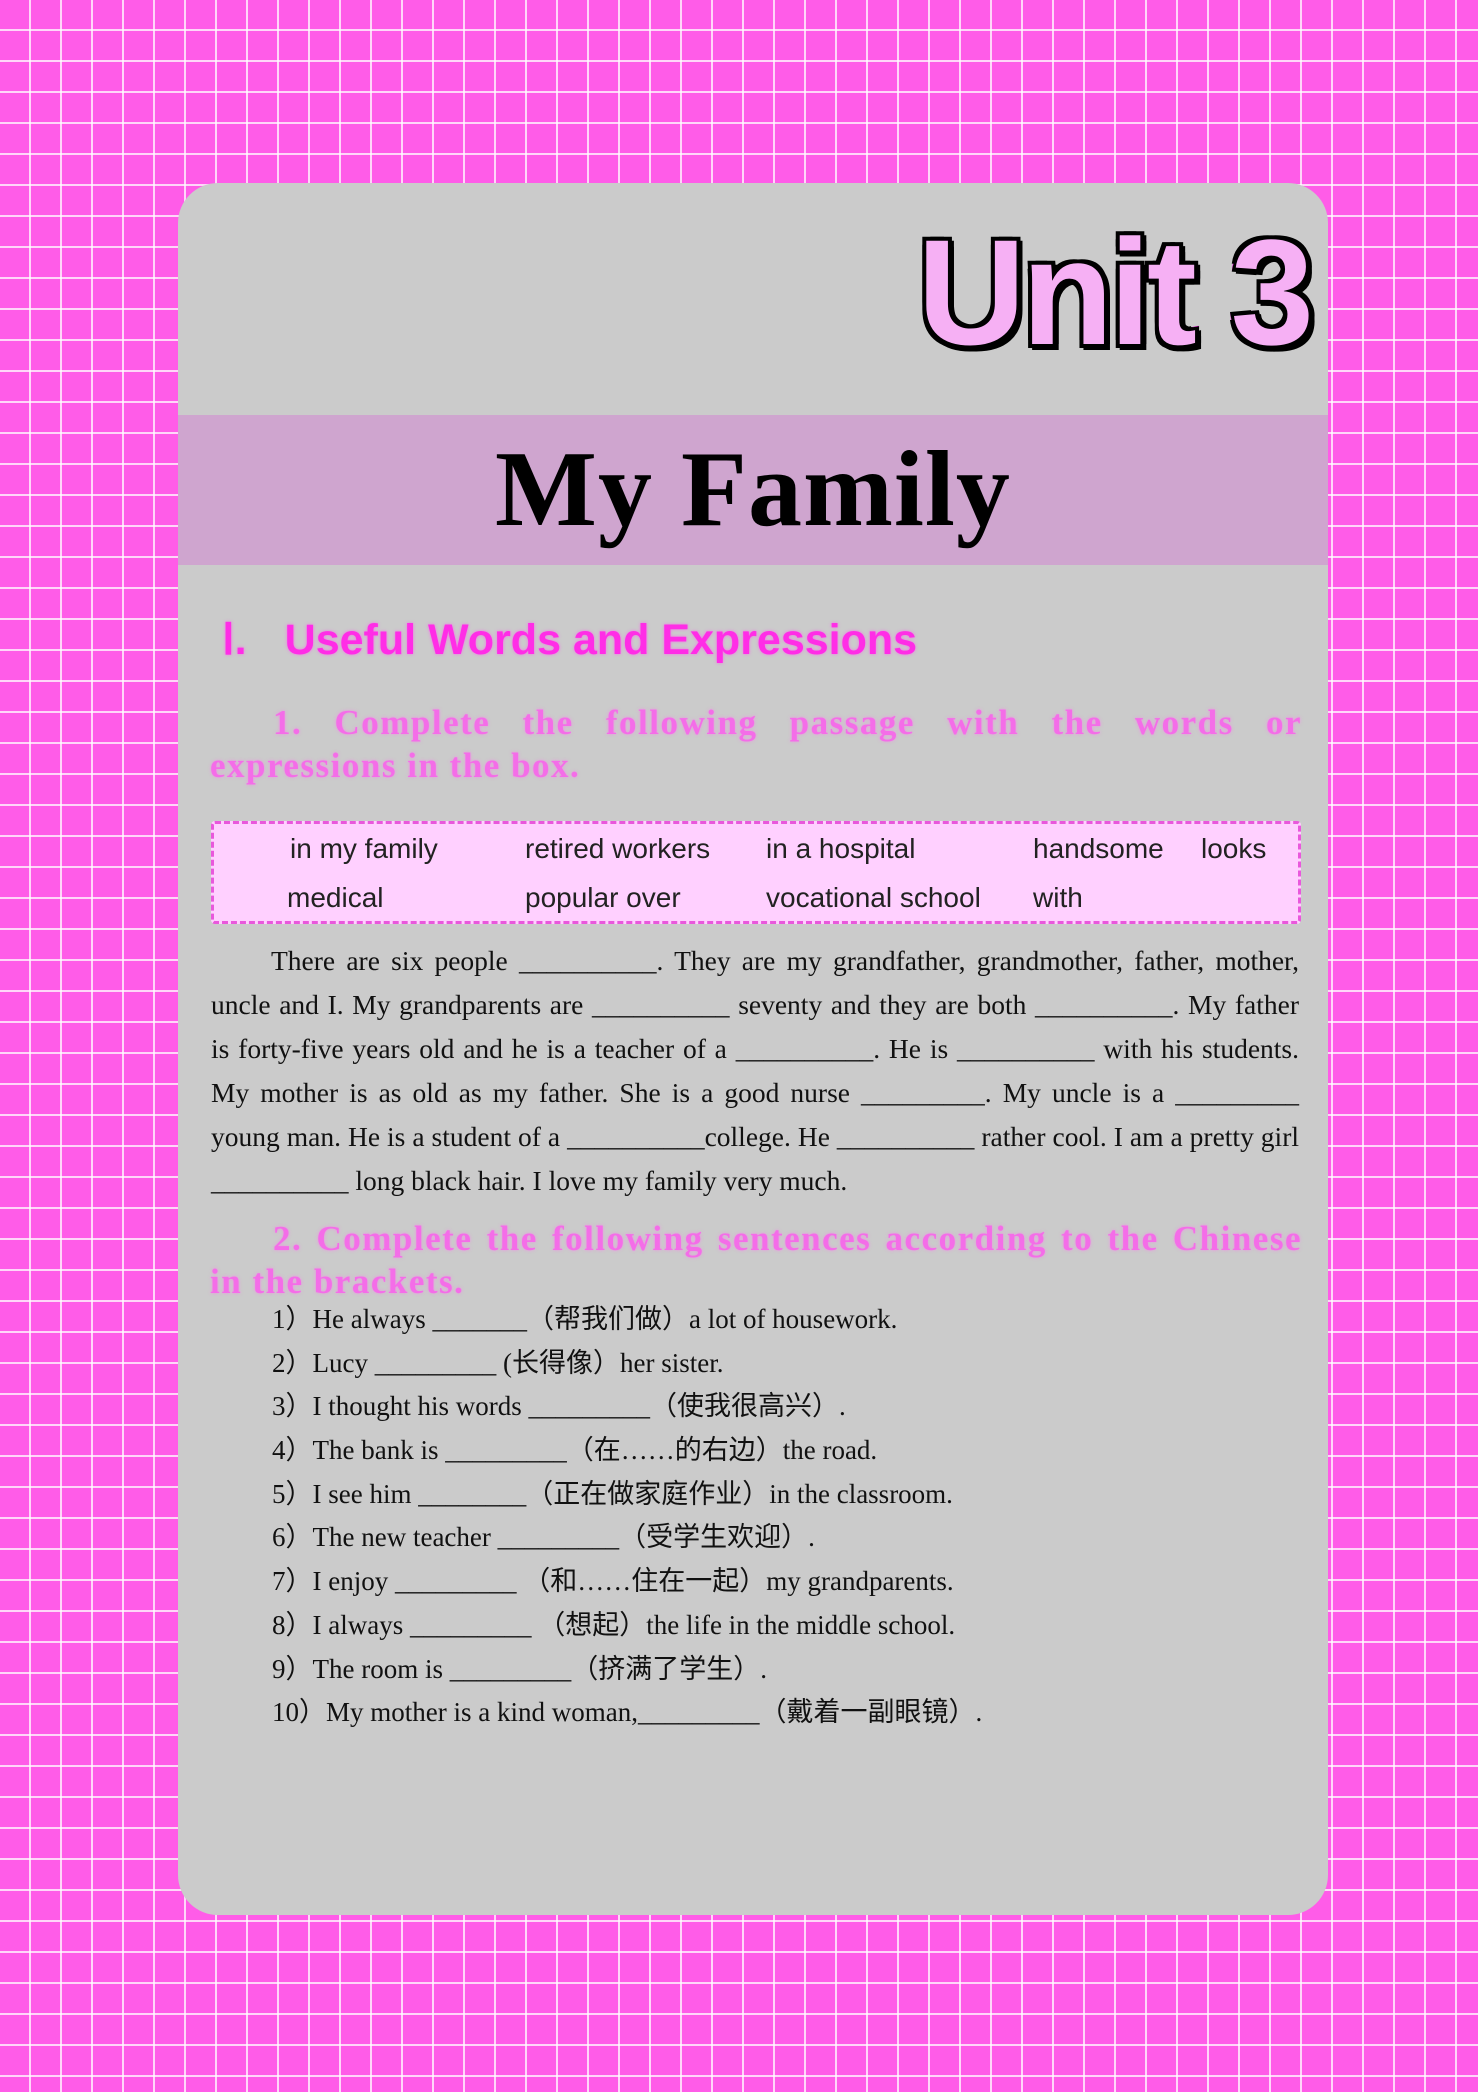  I want to click on word-box-item: with, so click(1058, 897).